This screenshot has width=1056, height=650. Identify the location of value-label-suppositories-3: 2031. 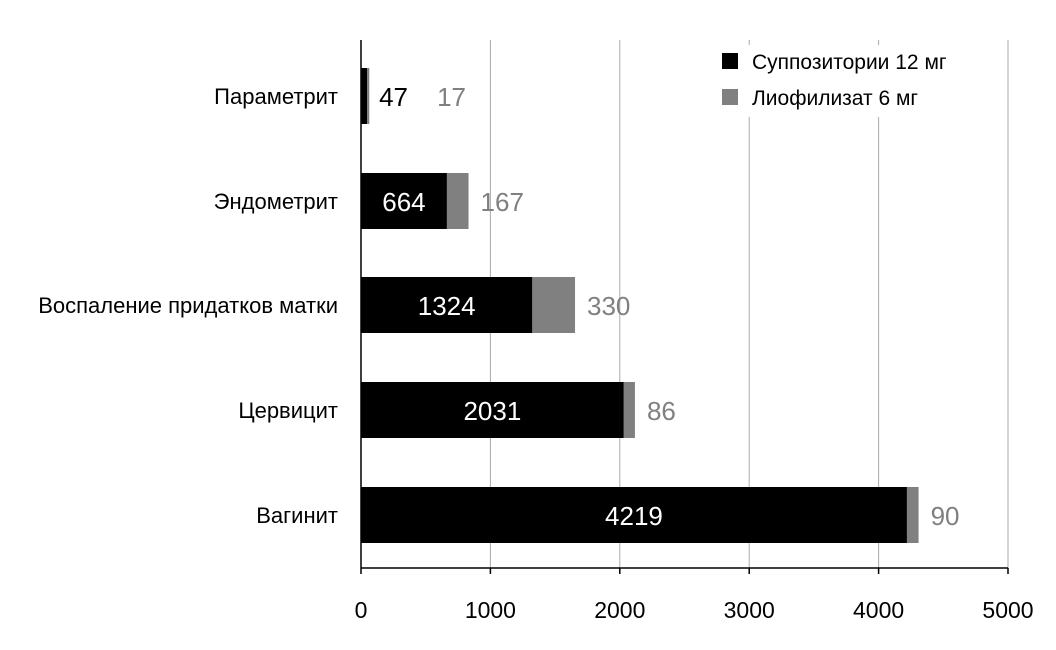
(492, 411).